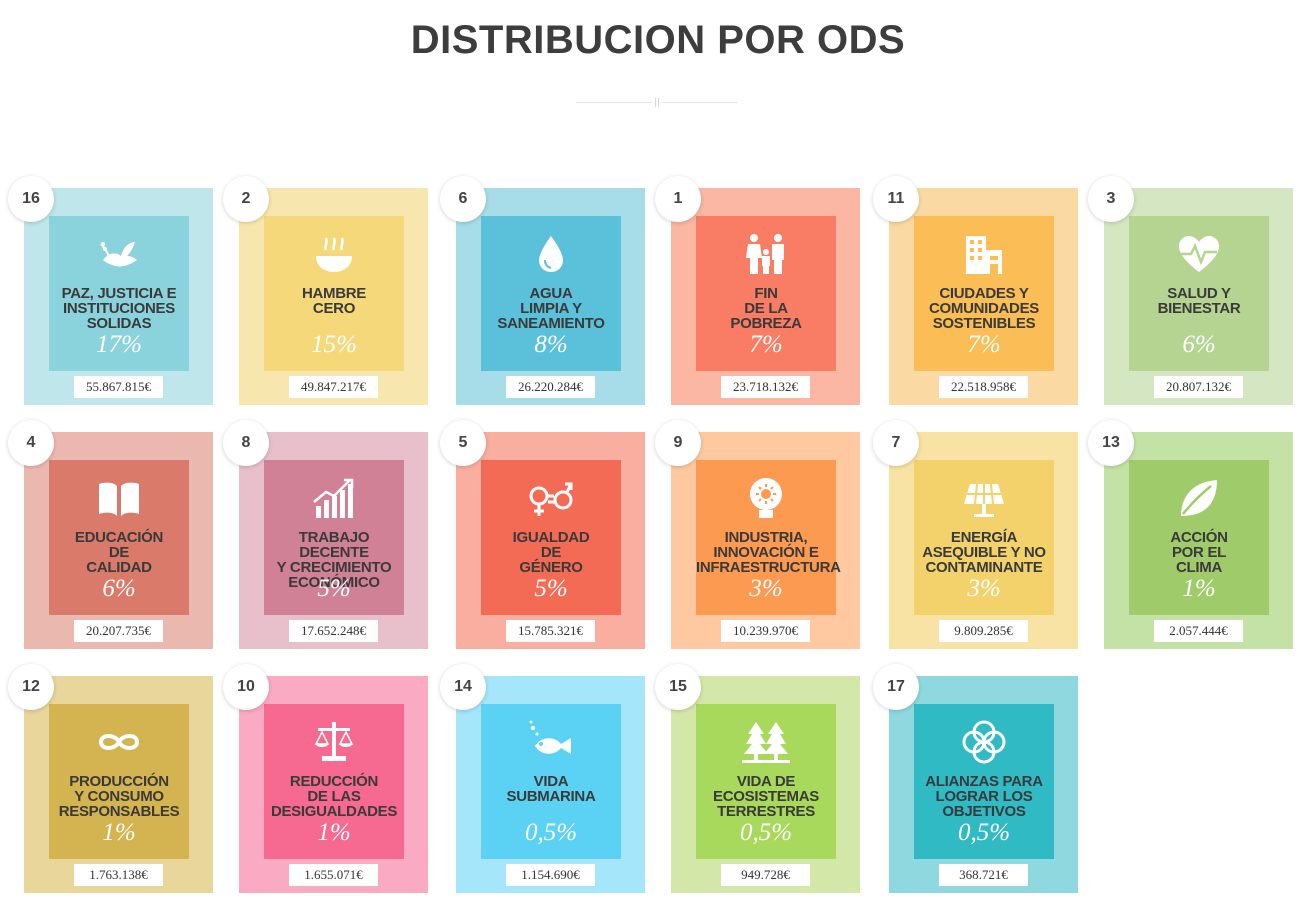 The image size is (1298, 902). I want to click on ods-card-panel: AGUA LIMPIA Y SANEAMIENTO 8%, so click(551, 293).